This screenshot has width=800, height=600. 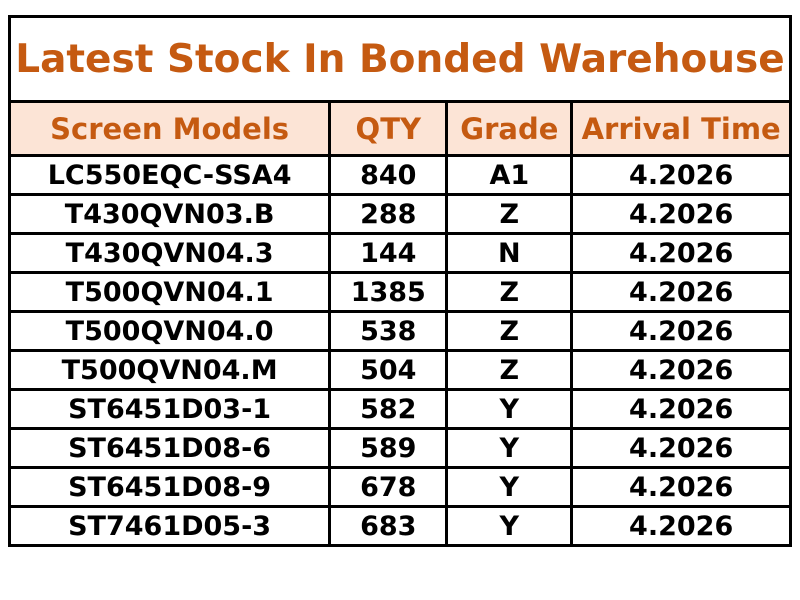 What do you see at coordinates (509, 175) in the screenshot?
I see `grade-cell: A1` at bounding box center [509, 175].